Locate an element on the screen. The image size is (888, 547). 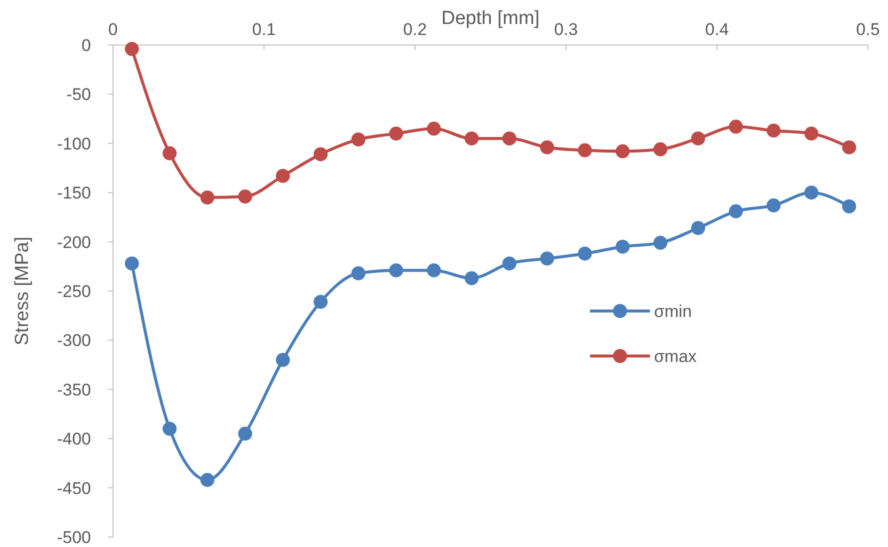
y-tick-label: -500 is located at coordinates (73, 537).